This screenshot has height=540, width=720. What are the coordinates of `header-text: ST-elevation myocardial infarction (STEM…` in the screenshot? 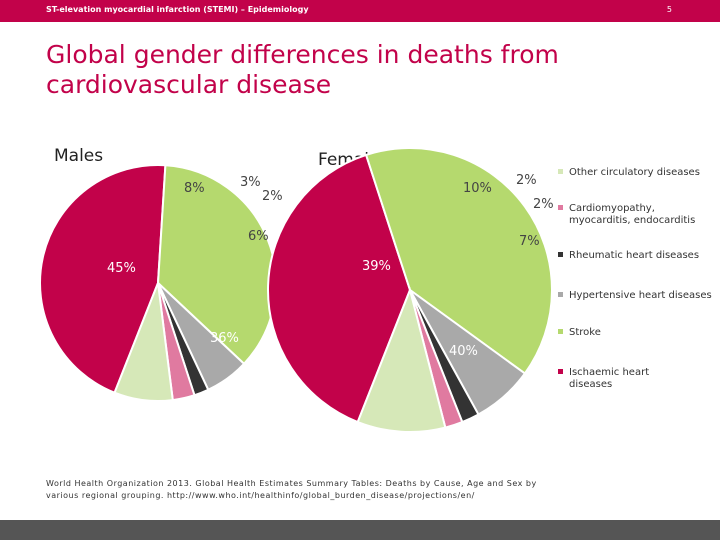 It's located at (177, 9).